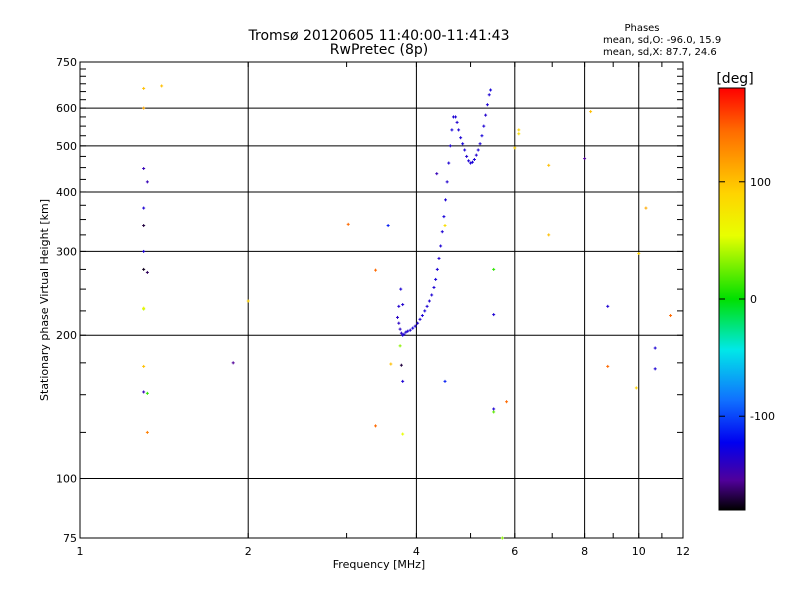 Image resolution: width=800 pixels, height=604 pixels. What do you see at coordinates (66, 62) in the screenshot?
I see `y-tick-label: 750` at bounding box center [66, 62].